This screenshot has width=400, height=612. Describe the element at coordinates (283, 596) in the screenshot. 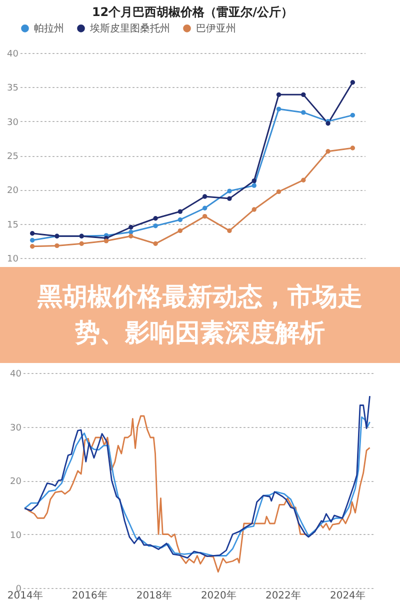

I see `x-tick-label: 2022年` at that location.